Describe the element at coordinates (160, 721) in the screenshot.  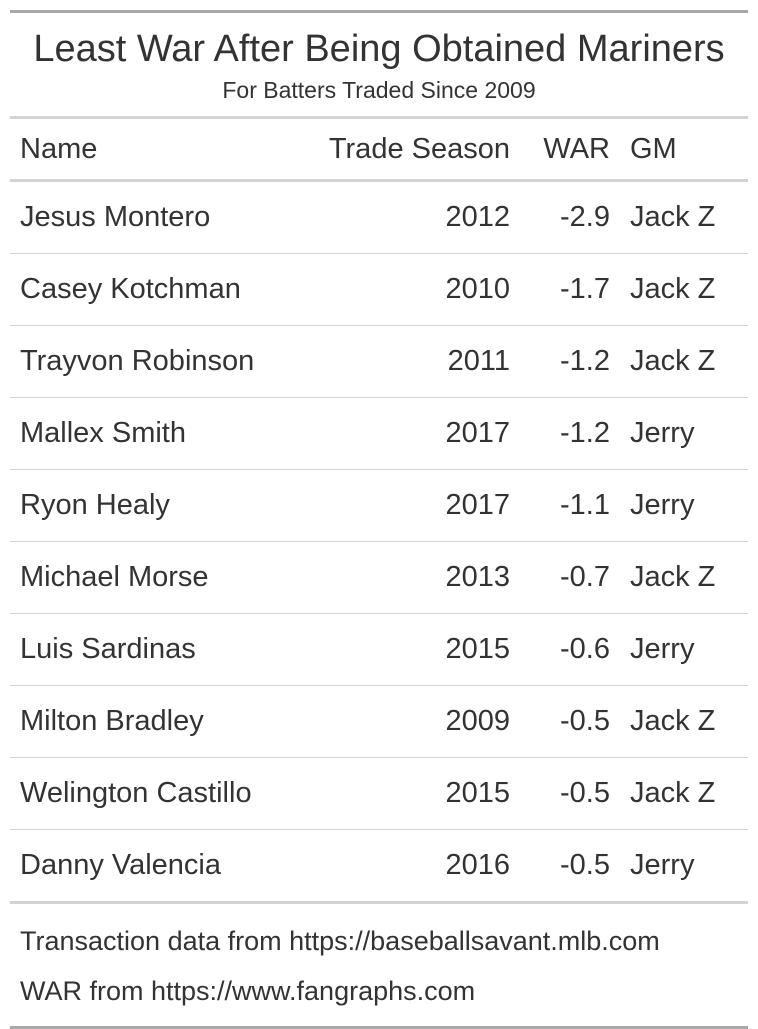
I see `player-name-cell: Milton Bradley` at that location.